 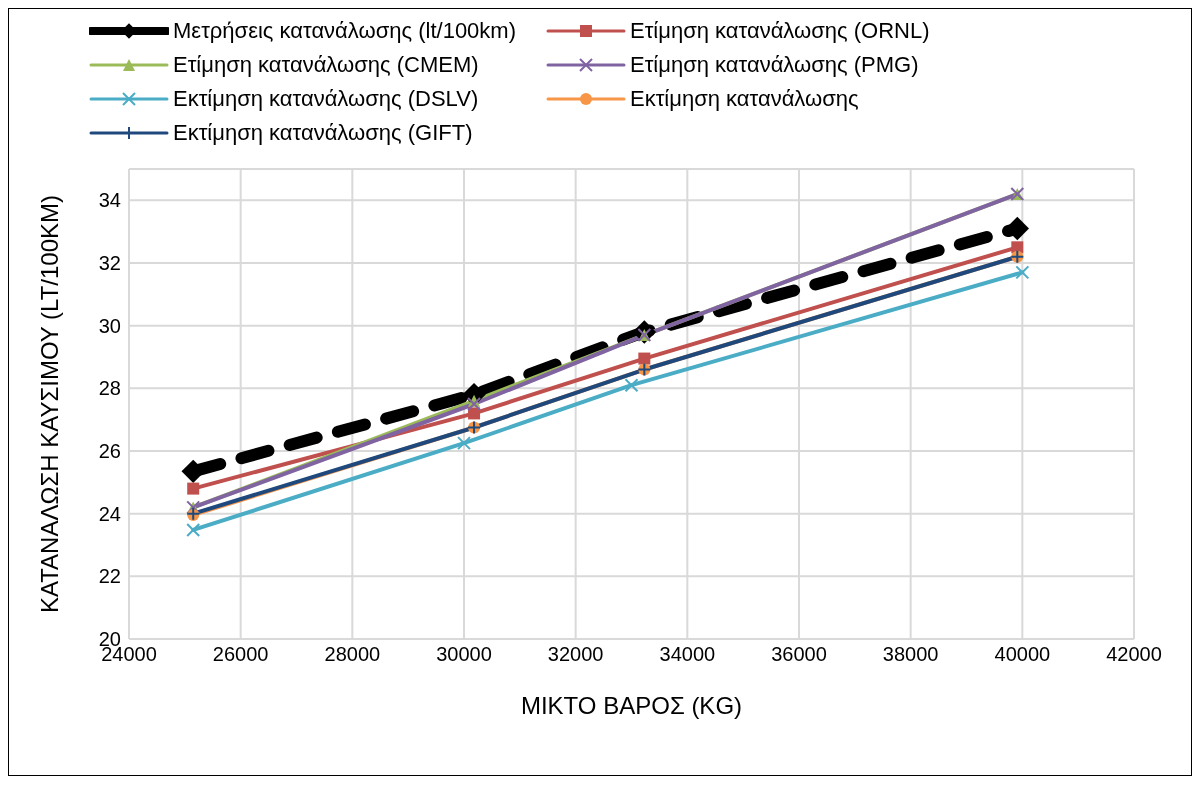 I want to click on y-tick-label: 32, so click(x=109, y=263).